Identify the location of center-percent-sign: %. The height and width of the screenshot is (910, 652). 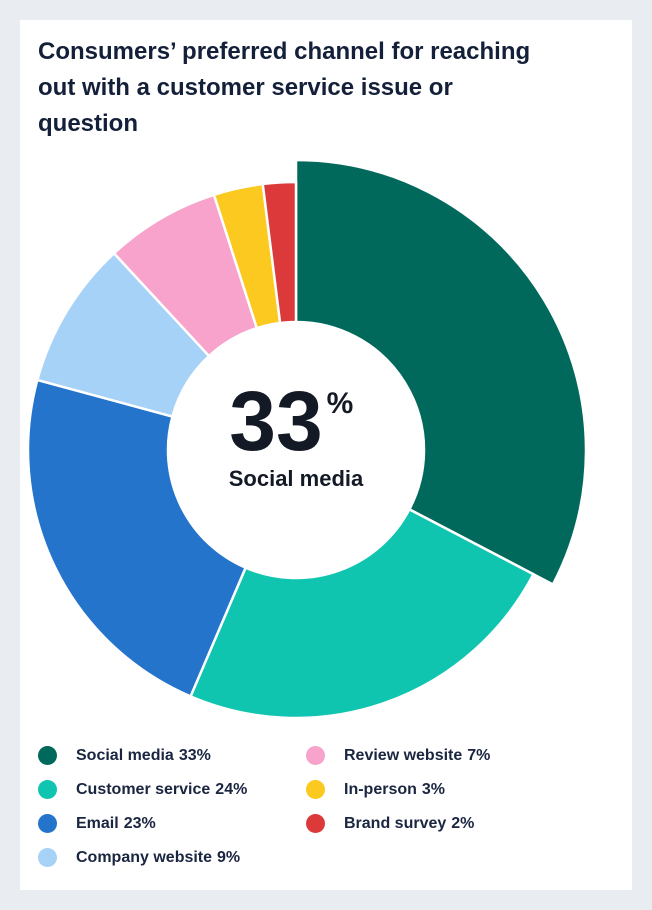
(340, 403).